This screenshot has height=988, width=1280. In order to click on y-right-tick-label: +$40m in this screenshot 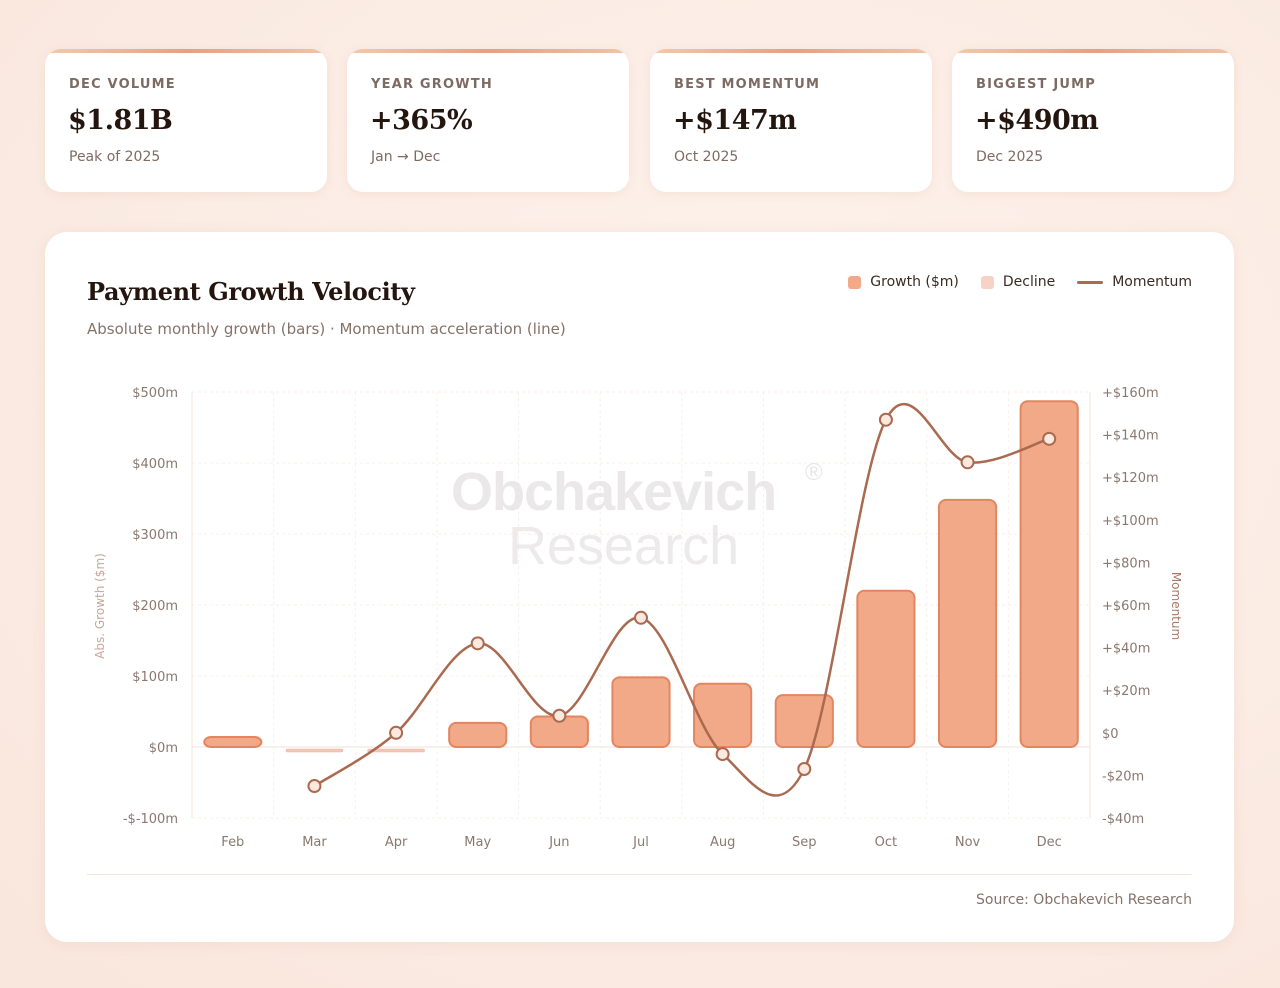, I will do `click(1126, 649)`.